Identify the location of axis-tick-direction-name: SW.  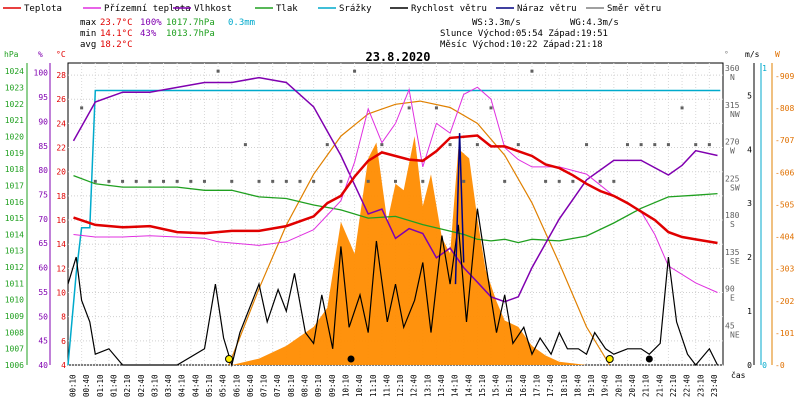
(735, 187).